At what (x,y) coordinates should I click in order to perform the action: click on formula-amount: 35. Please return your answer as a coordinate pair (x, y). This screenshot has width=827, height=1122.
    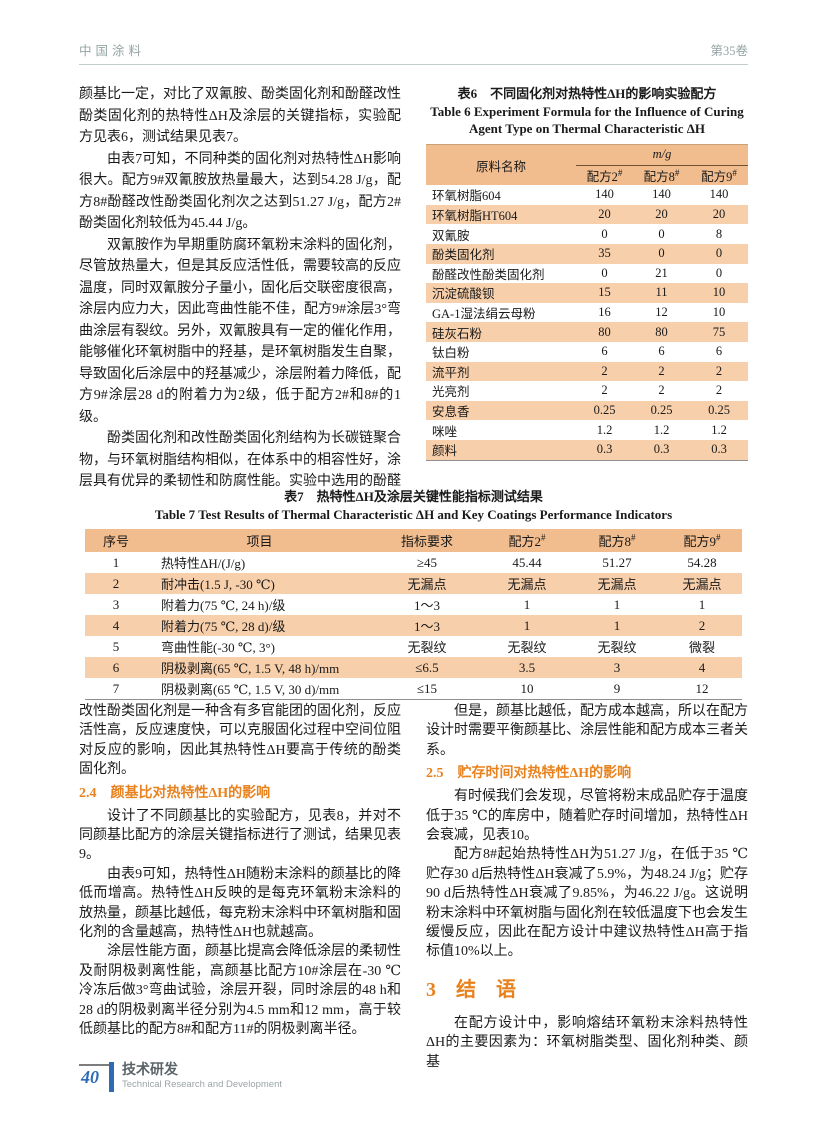
    Looking at the image, I should click on (604, 253).